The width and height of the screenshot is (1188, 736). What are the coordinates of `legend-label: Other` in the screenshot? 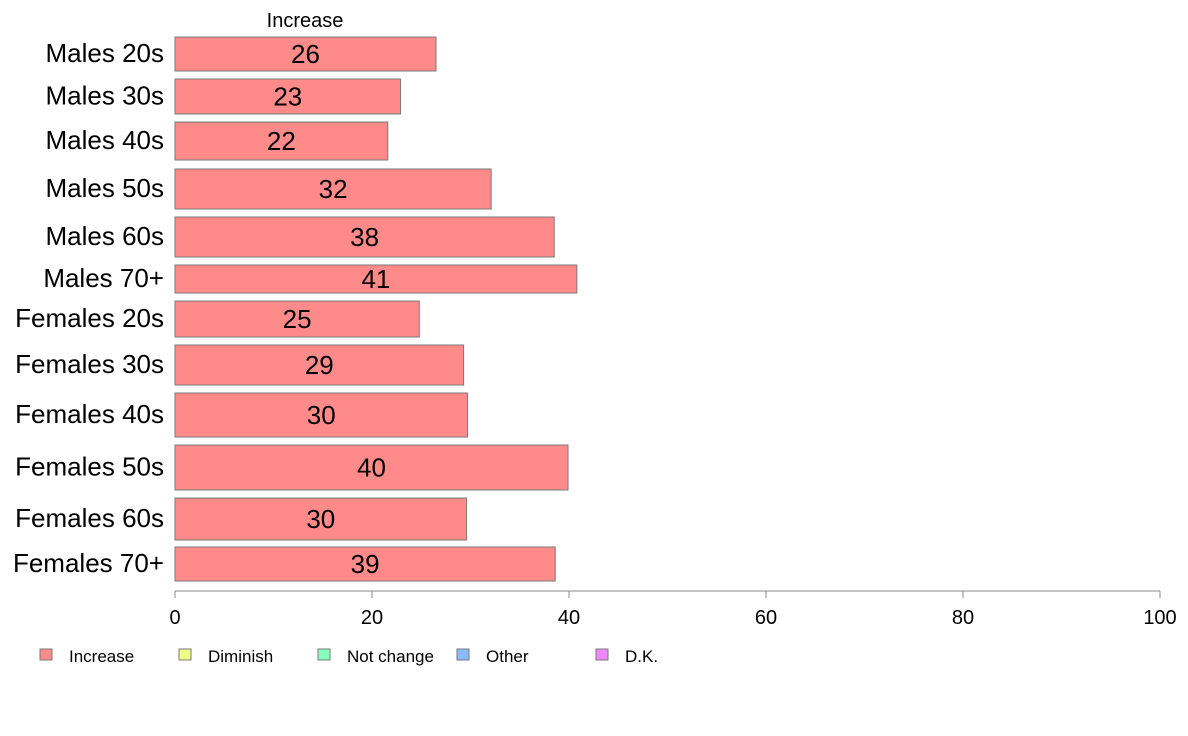 It's located at (507, 656).